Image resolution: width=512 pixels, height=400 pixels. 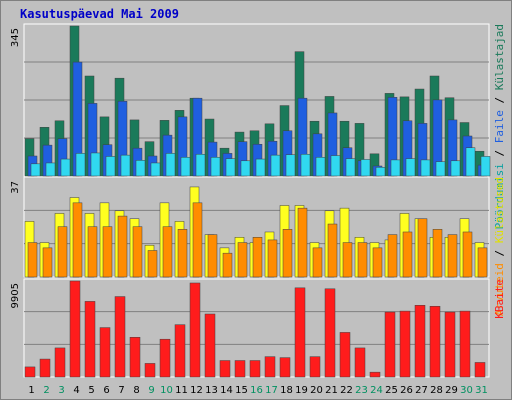 I want to click on series-Pöördumisi, so click(x=260, y=162).